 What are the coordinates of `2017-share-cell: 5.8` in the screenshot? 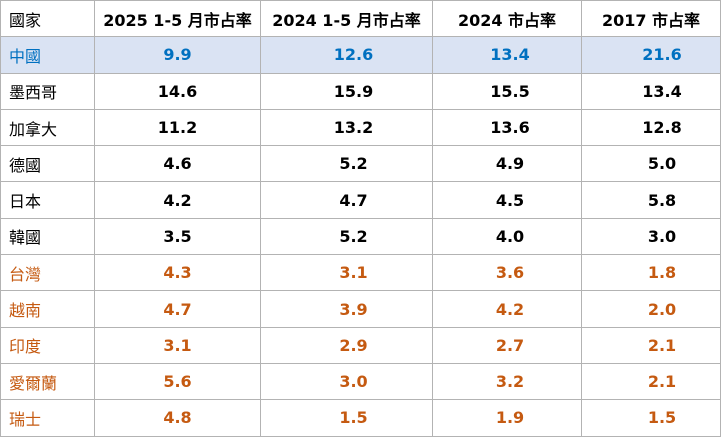 It's located at (651, 200).